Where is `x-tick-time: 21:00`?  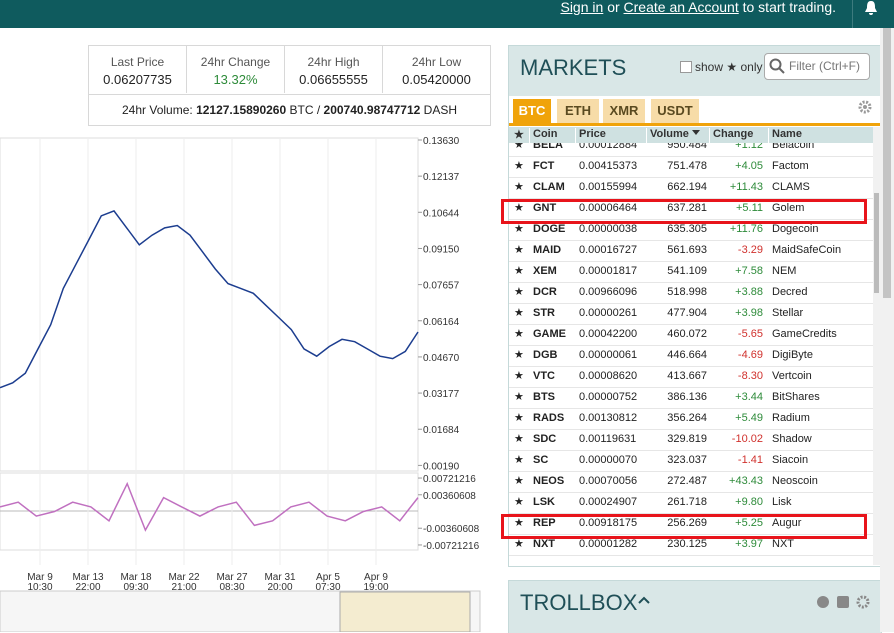 x-tick-time: 21:00 is located at coordinates (183, 587).